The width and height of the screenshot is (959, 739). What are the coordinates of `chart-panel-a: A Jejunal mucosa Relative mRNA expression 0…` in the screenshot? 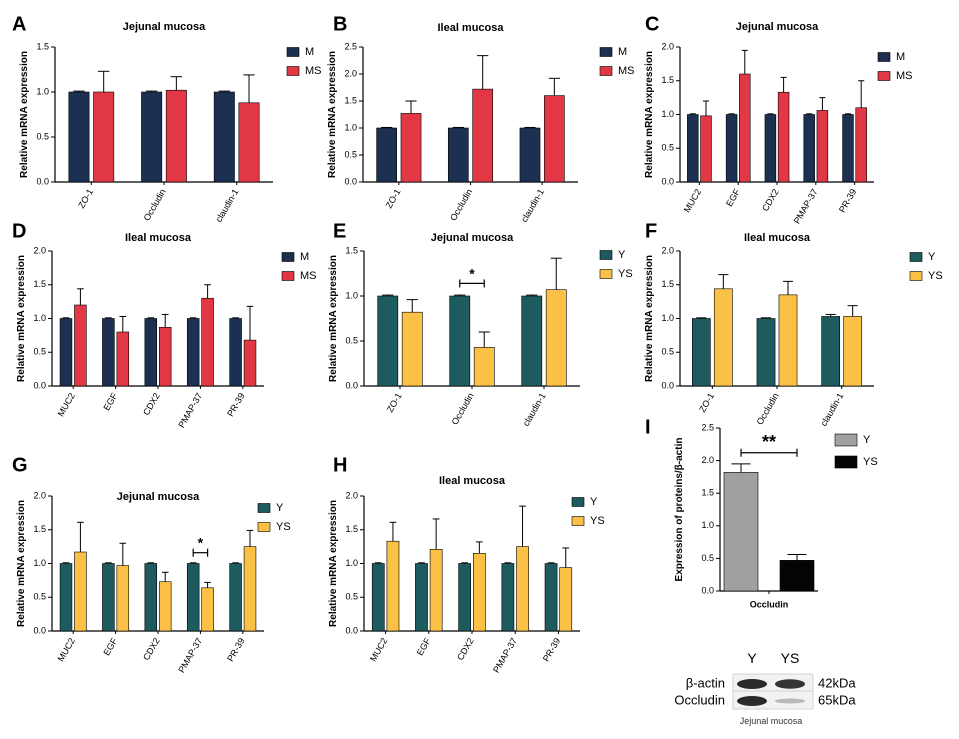 It's located at (167, 118).